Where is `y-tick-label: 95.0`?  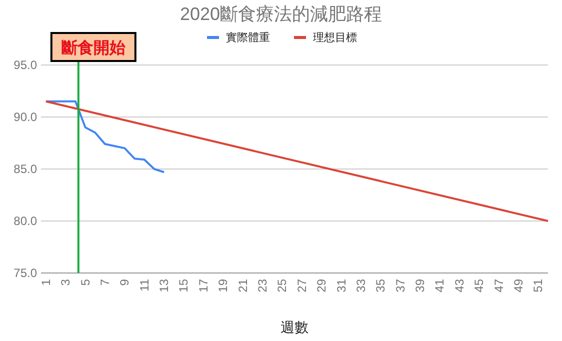
y-tick-label: 95.0 is located at coordinates (26, 65).